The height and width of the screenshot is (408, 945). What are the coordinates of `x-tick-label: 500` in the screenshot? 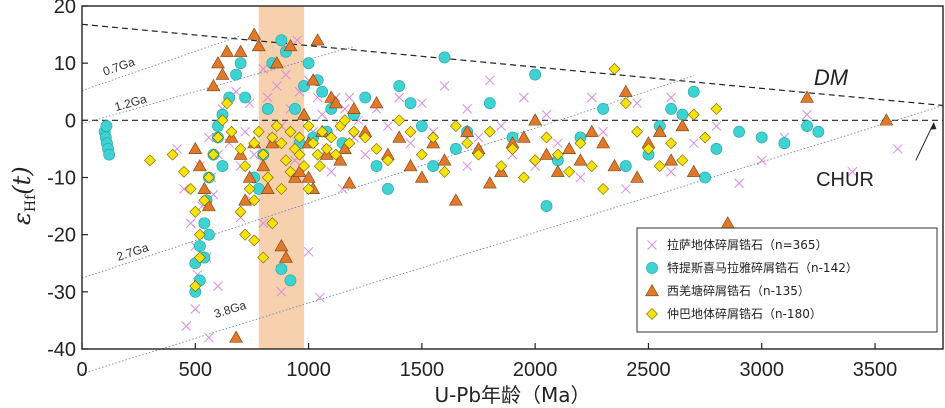 It's located at (195, 370).